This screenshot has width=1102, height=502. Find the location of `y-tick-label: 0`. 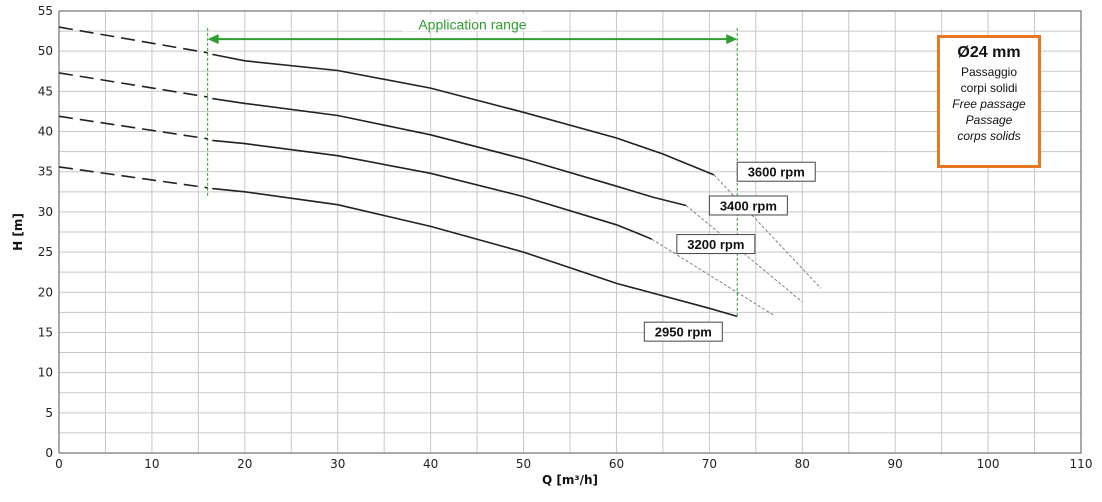

y-tick-label: 0 is located at coordinates (49, 453).